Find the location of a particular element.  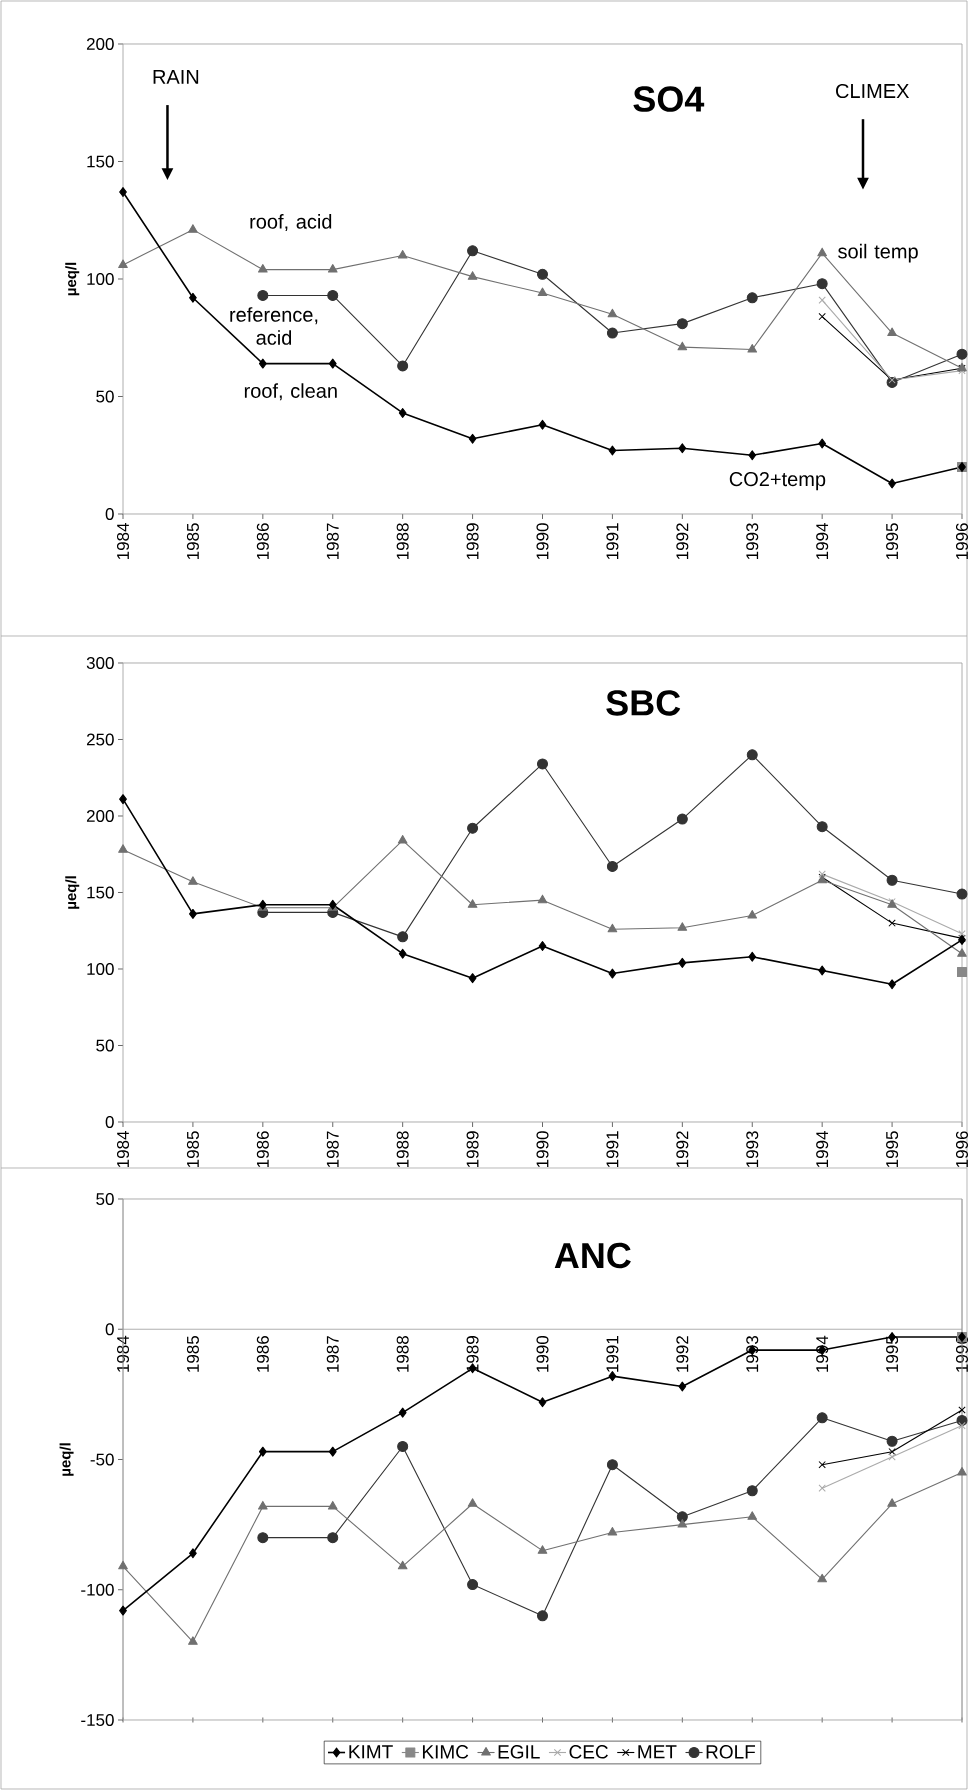

annotation: roof, acid is located at coordinates (291, 223).